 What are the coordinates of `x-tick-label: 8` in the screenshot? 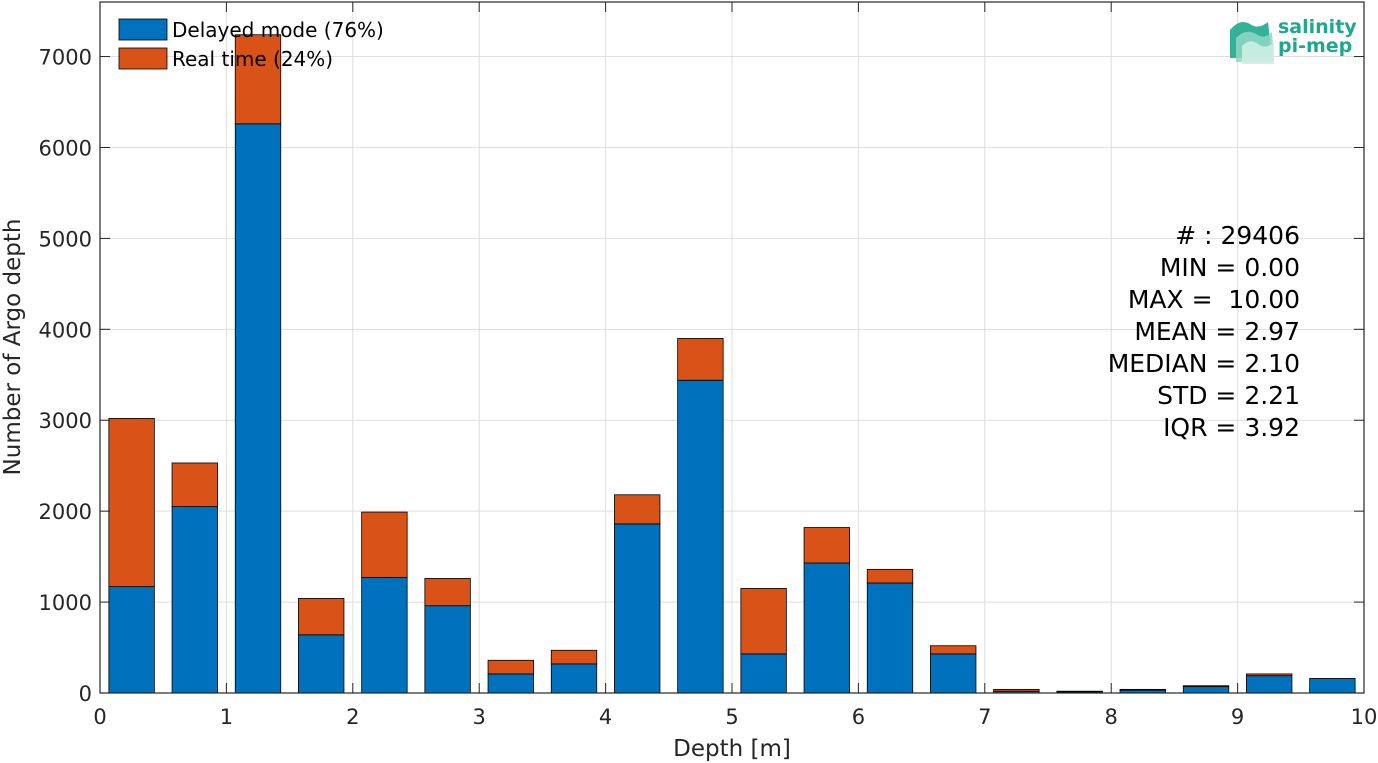 It's located at (1111, 717).